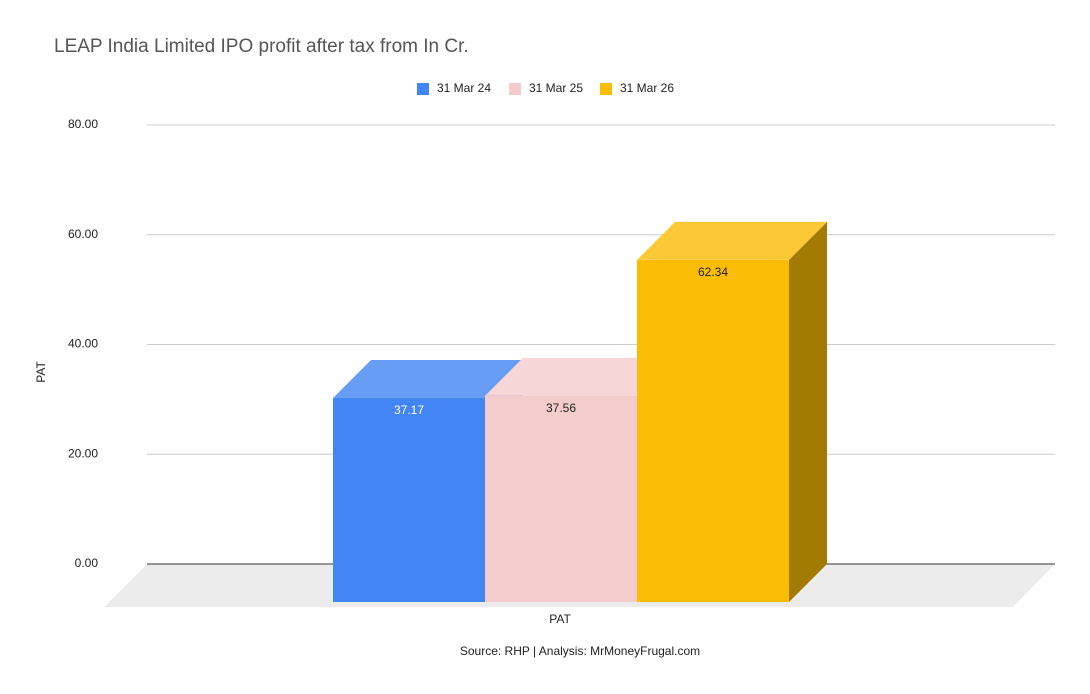 Image resolution: width=1090 pixels, height=694 pixels. I want to click on x-tick-label: PAT, so click(560, 619).